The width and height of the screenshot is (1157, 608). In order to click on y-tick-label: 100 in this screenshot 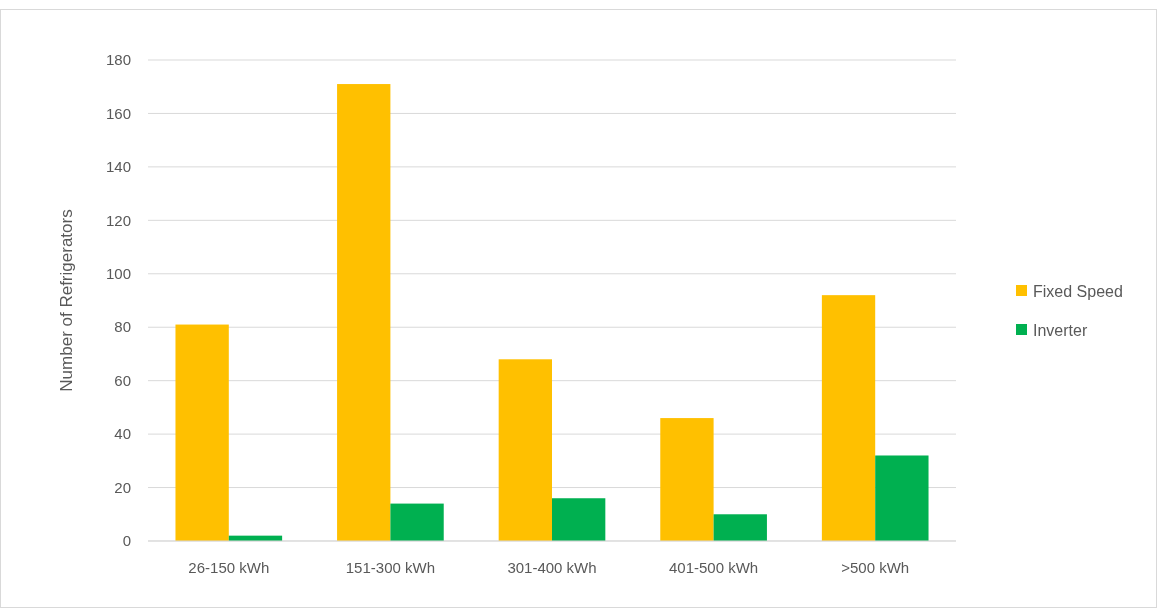, I will do `click(118, 274)`.